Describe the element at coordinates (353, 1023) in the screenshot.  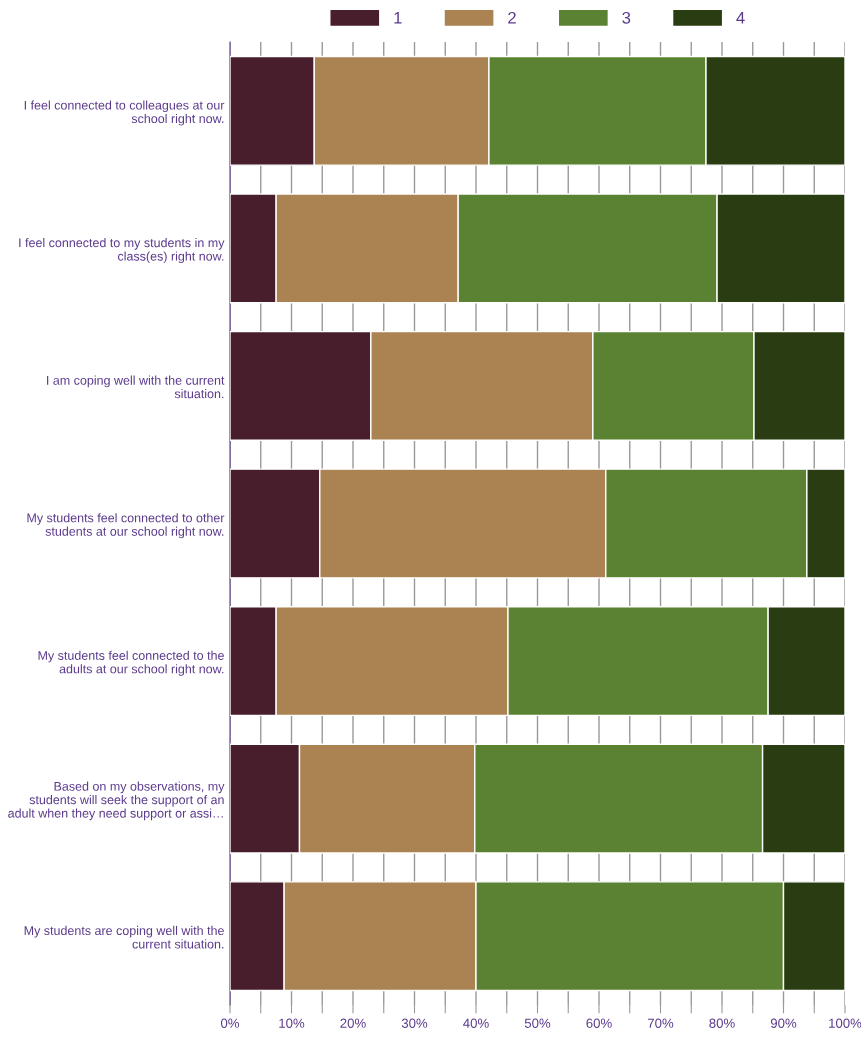
I see `x-tick-label: 20%` at that location.